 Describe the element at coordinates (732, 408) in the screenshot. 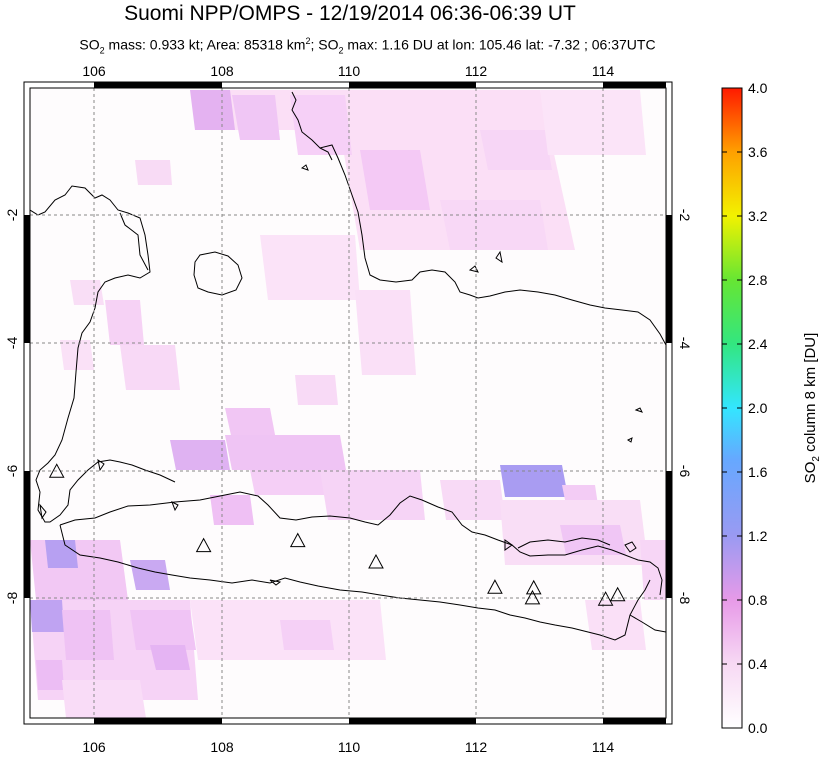

I see `colorbar-tick-marks` at that location.